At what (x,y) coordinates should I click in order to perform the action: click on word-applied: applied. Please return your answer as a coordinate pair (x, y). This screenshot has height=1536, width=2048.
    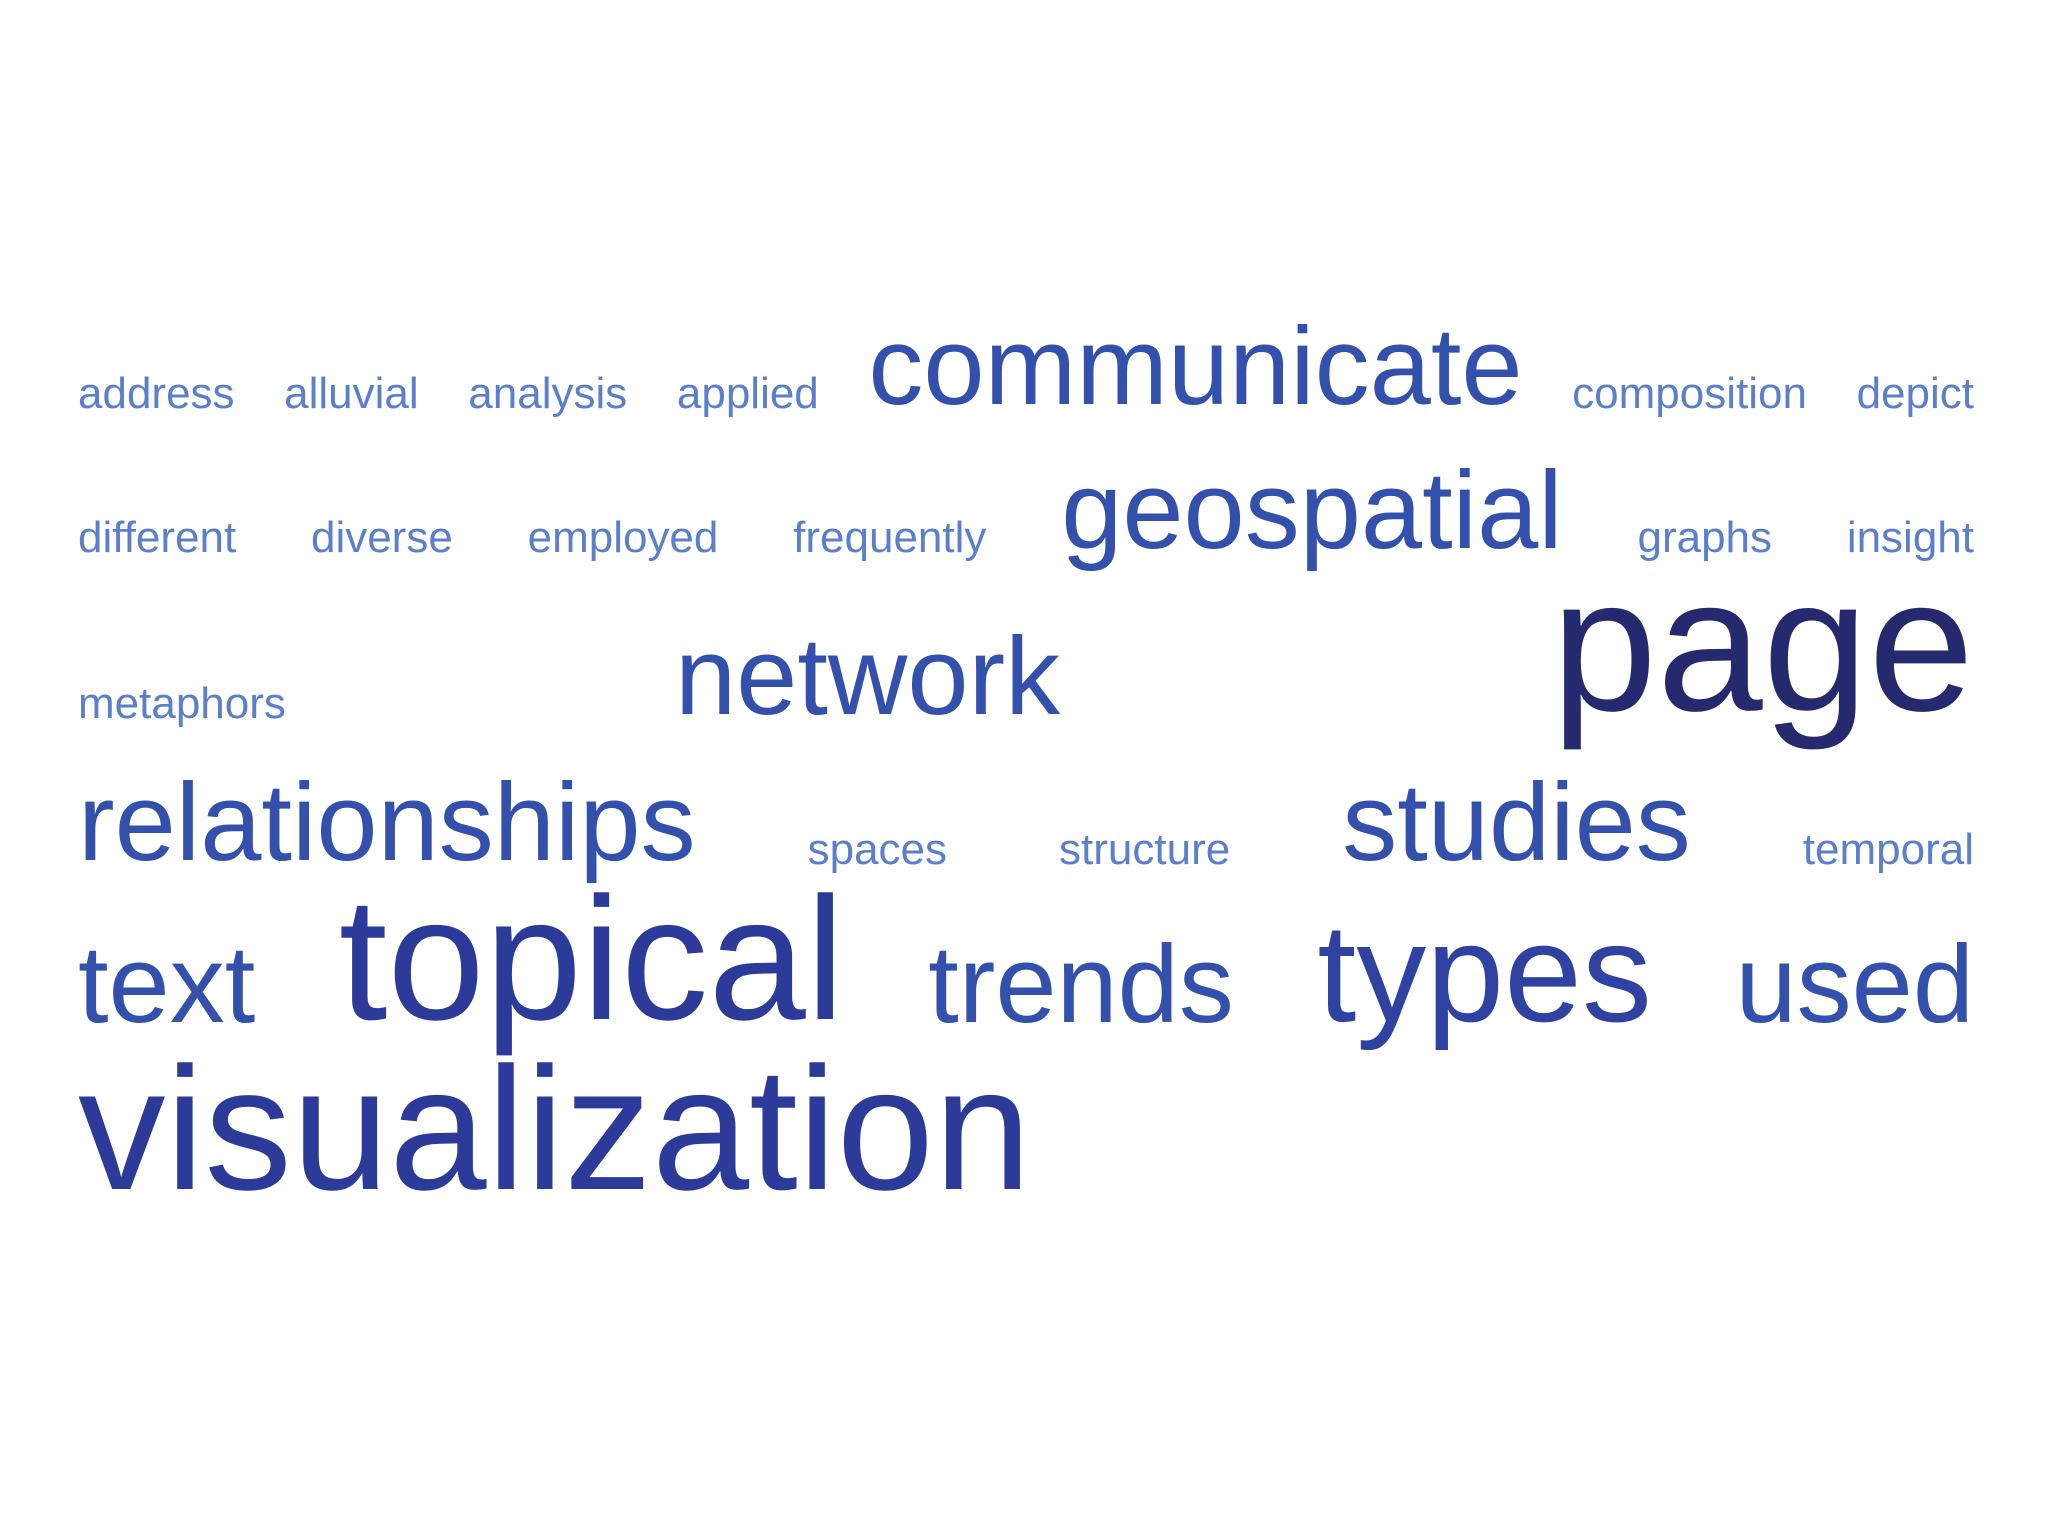
    Looking at the image, I should click on (747, 394).